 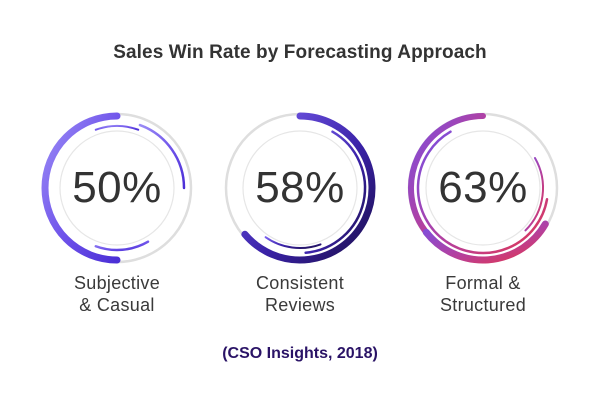 What do you see at coordinates (162, 156) in the screenshot?
I see `gauge-0-arc-a` at bounding box center [162, 156].